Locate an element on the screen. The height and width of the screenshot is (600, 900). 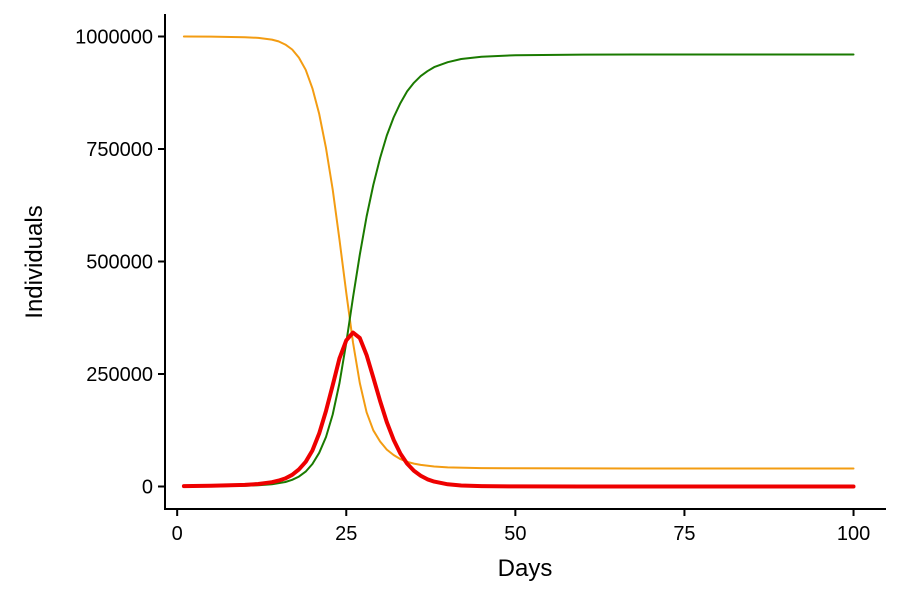
y-tick-label: 250000 is located at coordinates (119, 375).